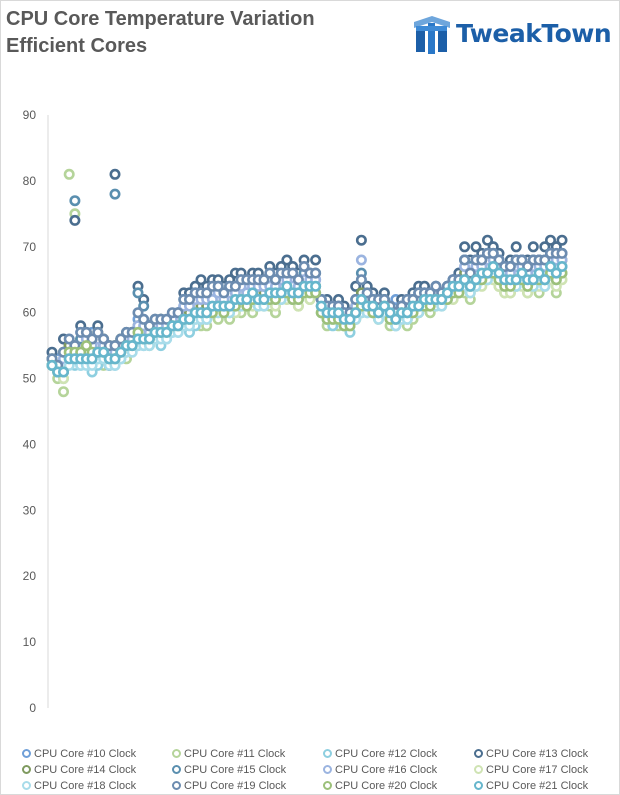  Describe the element at coordinates (386, 769) in the screenshot. I see `legend-label: CPU Core #16 Clock` at that location.